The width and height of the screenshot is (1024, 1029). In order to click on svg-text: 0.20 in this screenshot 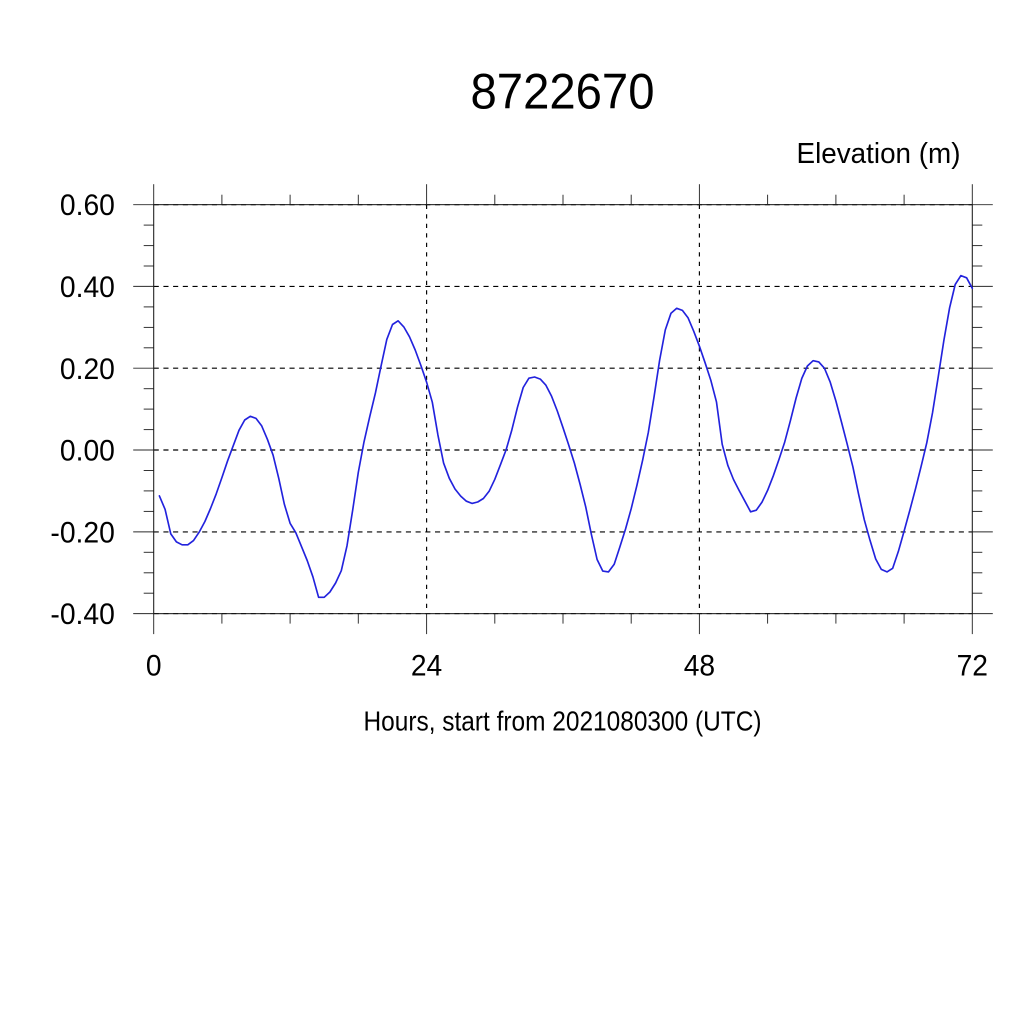, I will do `click(87, 369)`.